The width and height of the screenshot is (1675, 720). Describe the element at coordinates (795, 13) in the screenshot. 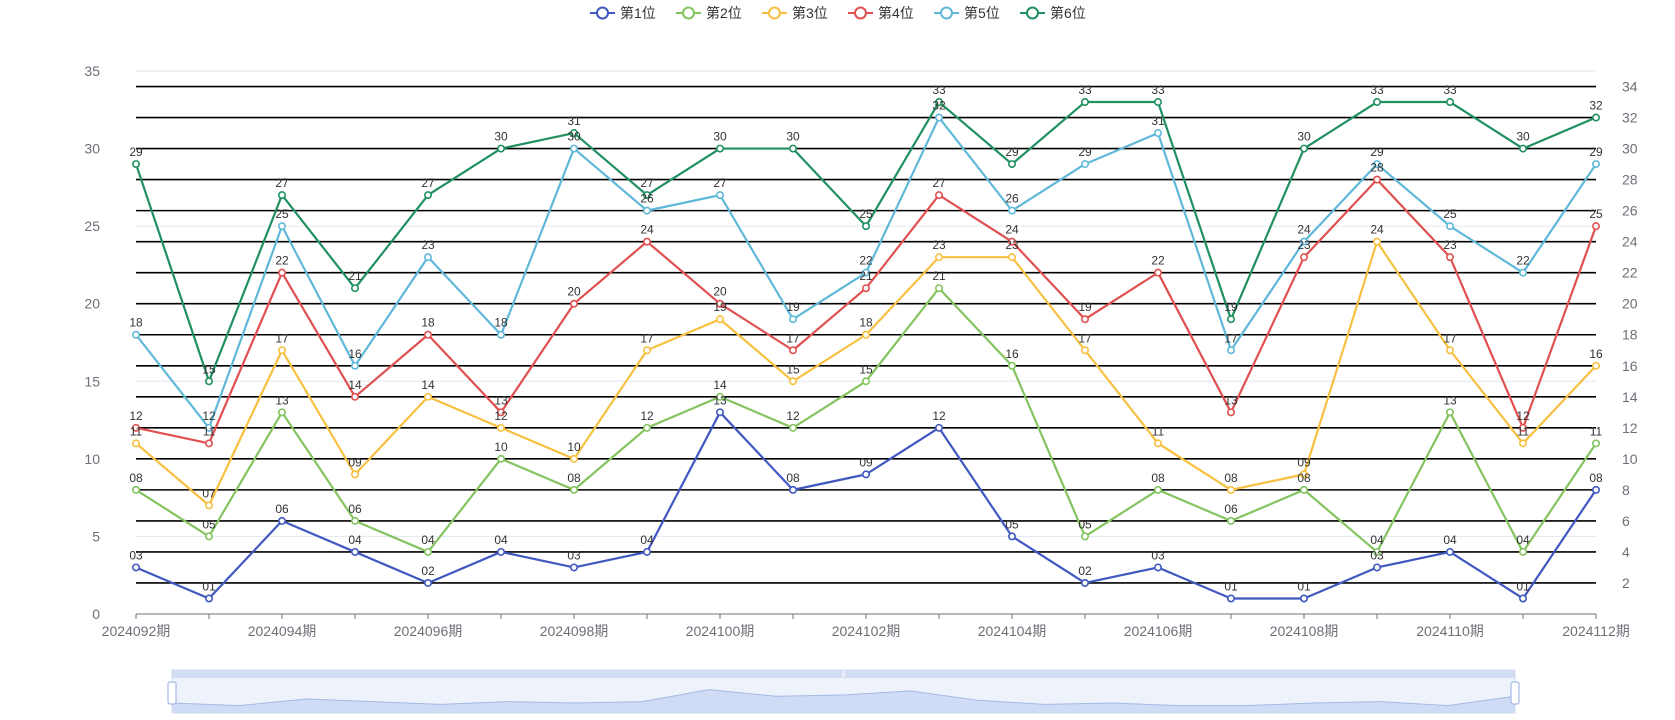

I see `legend-item-3: 第3位` at that location.